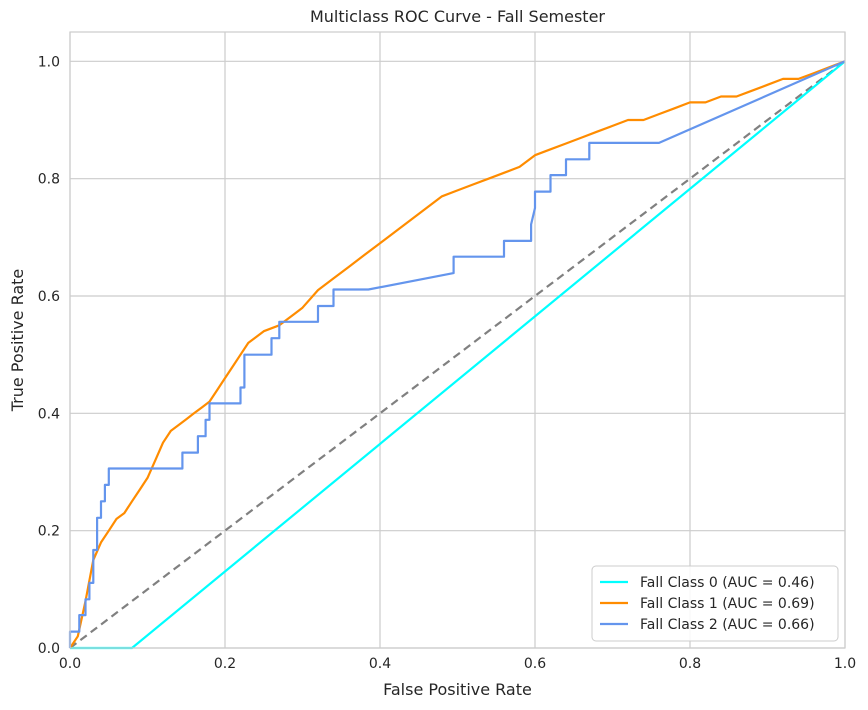 This screenshot has width=868, height=710. I want to click on x-tick-label: 0.6, so click(535, 664).